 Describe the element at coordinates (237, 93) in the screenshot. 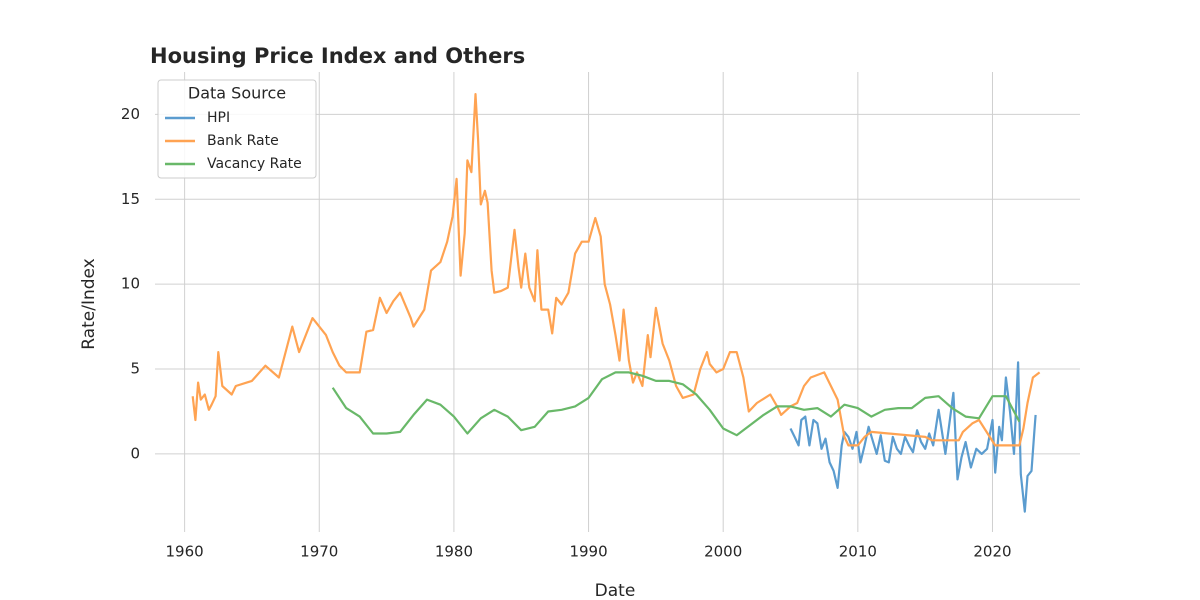

I see `legend-title: Data Source` at that location.